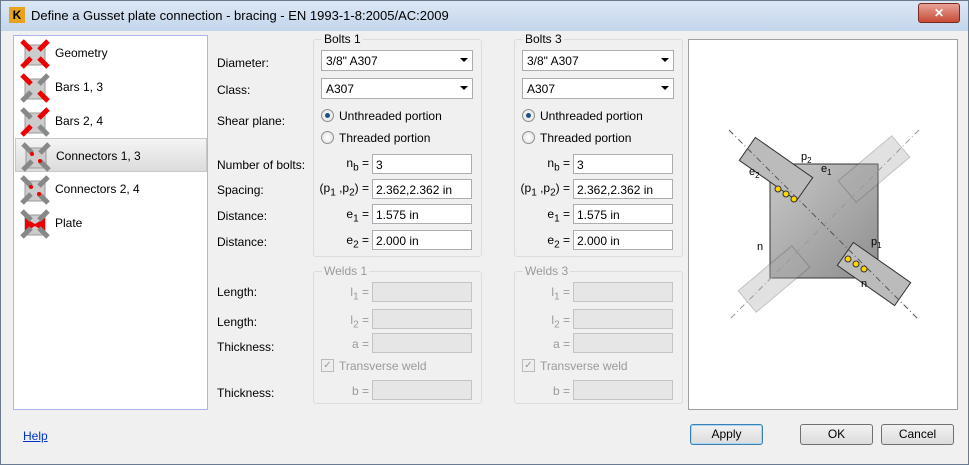 This screenshot has height=465, width=969. Describe the element at coordinates (246, 347) in the screenshot. I see `thickness-a-label: Thickness:` at that location.